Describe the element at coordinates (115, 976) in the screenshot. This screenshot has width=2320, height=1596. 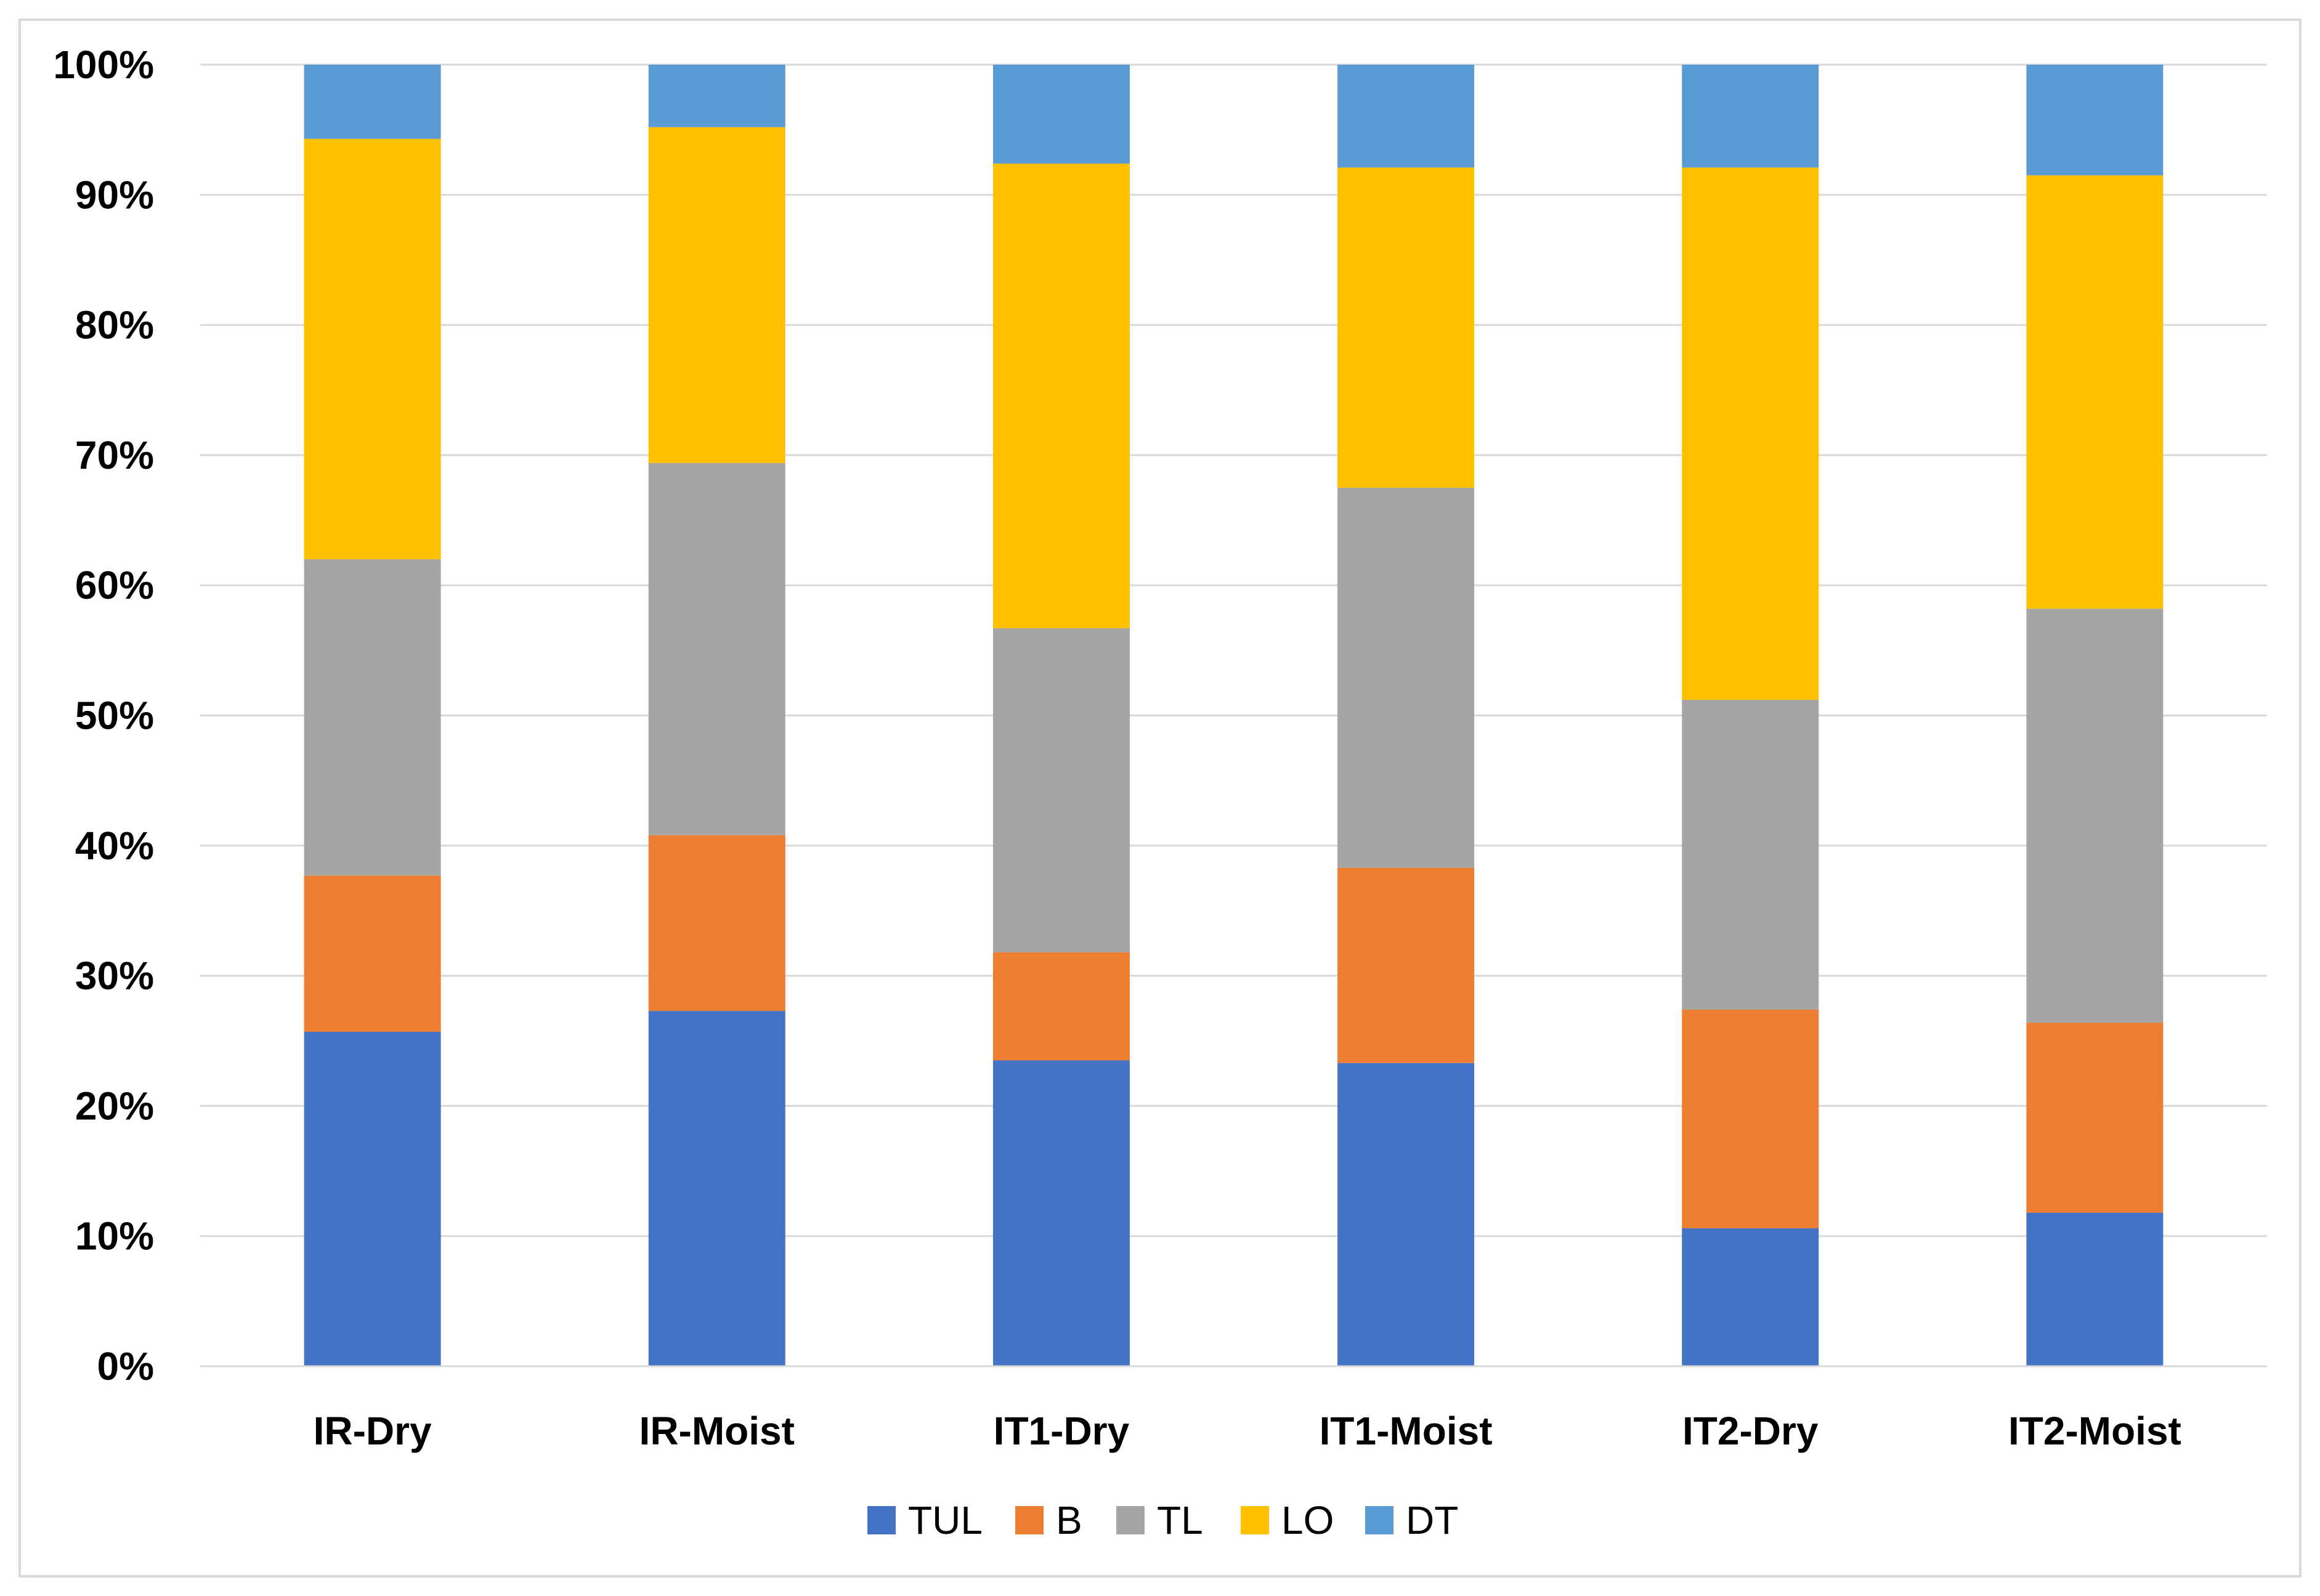
I see `y-tick-label: 30%` at that location.